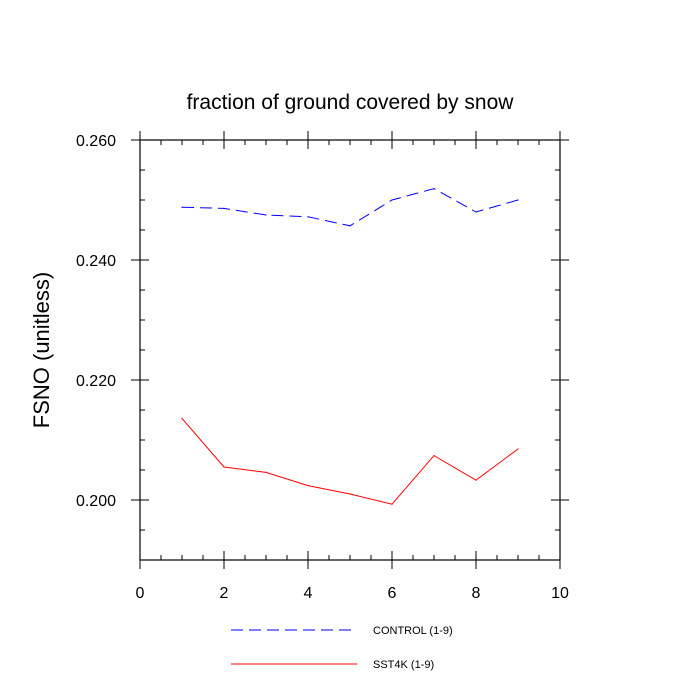 This screenshot has width=700, height=700. I want to click on x-tick-label: 4, so click(308, 593).